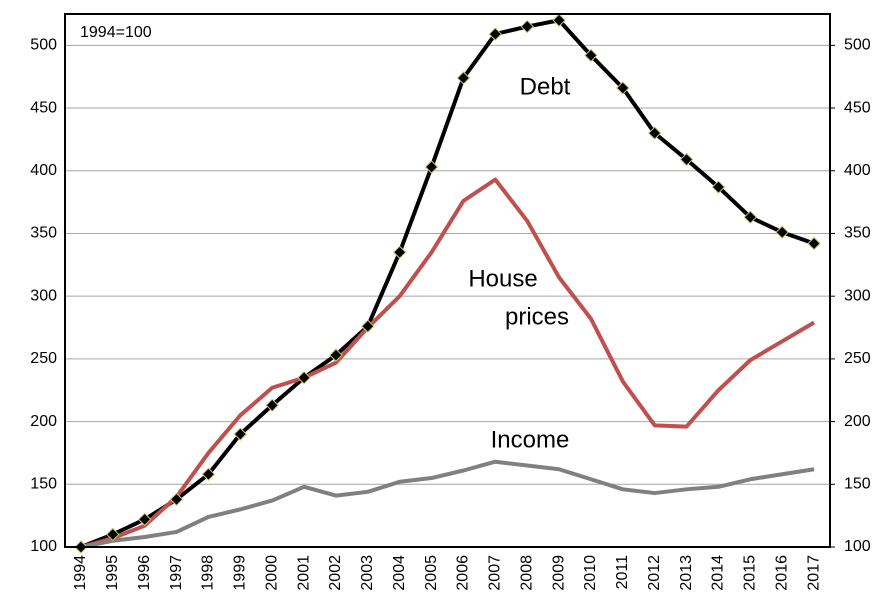 The height and width of the screenshot is (603, 883). I want to click on annotation: Income, so click(530, 439).